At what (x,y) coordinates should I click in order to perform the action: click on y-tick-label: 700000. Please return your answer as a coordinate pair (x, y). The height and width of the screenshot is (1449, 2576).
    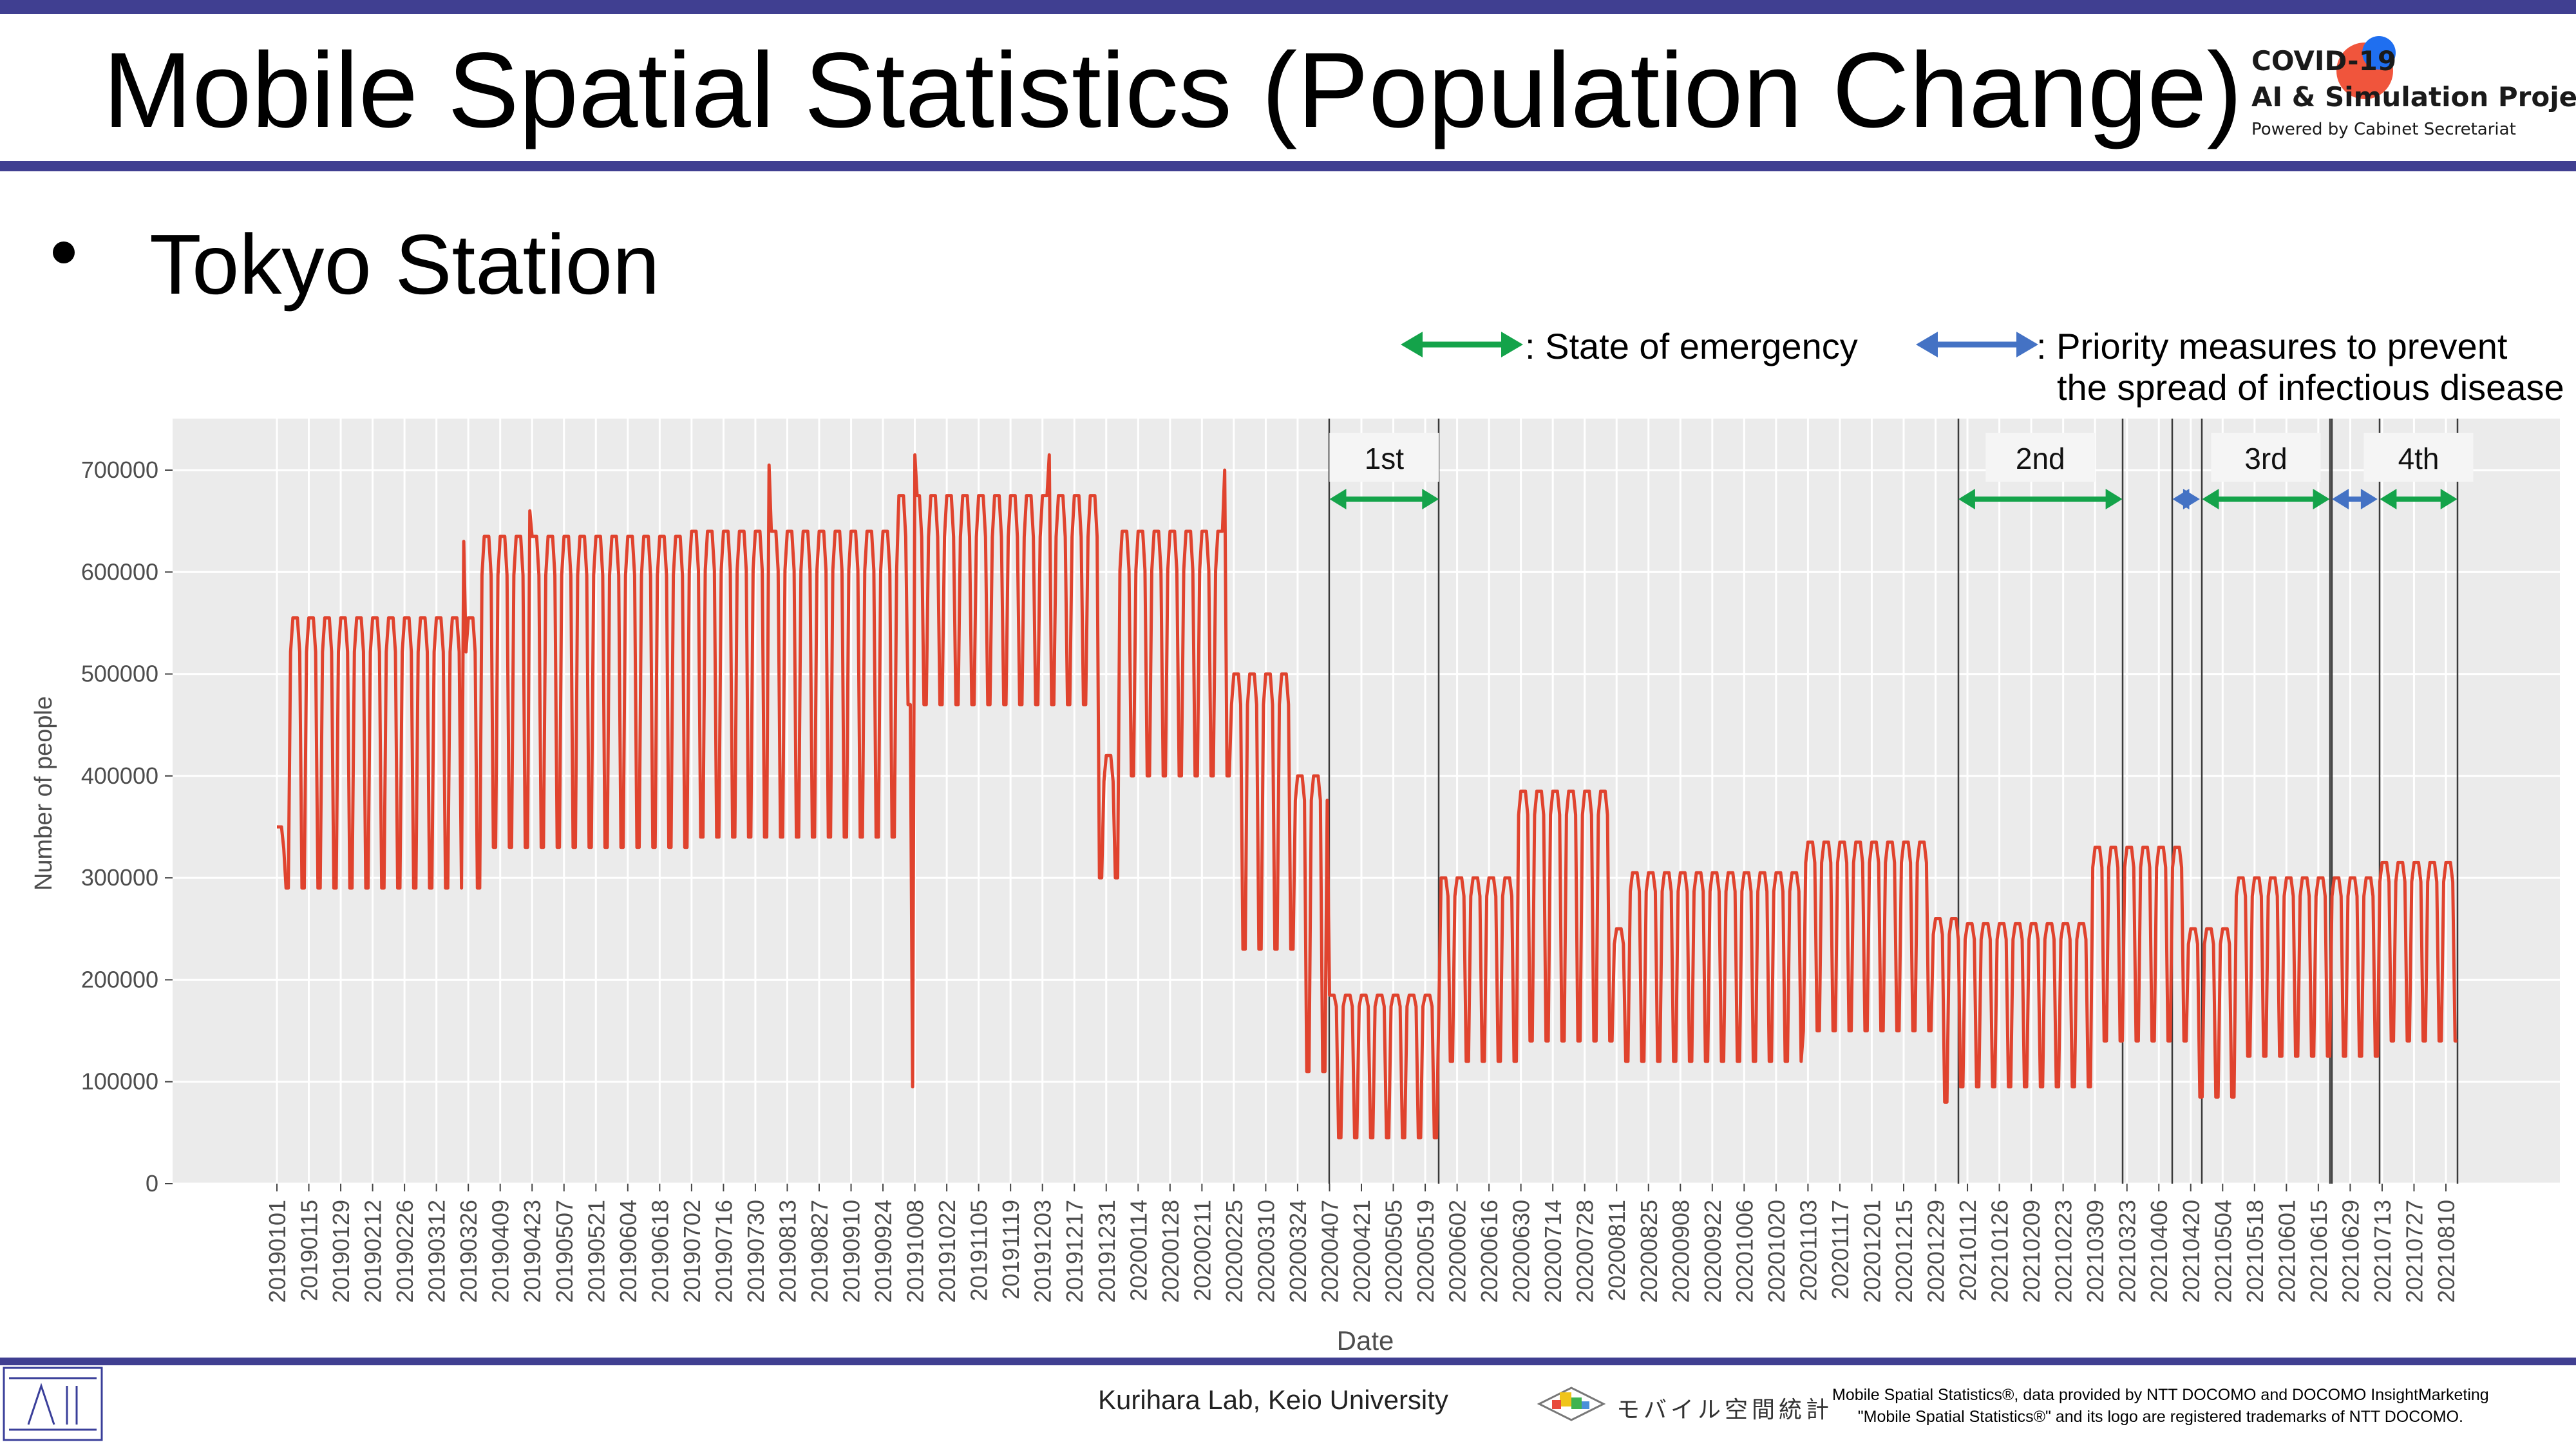
    Looking at the image, I should click on (120, 470).